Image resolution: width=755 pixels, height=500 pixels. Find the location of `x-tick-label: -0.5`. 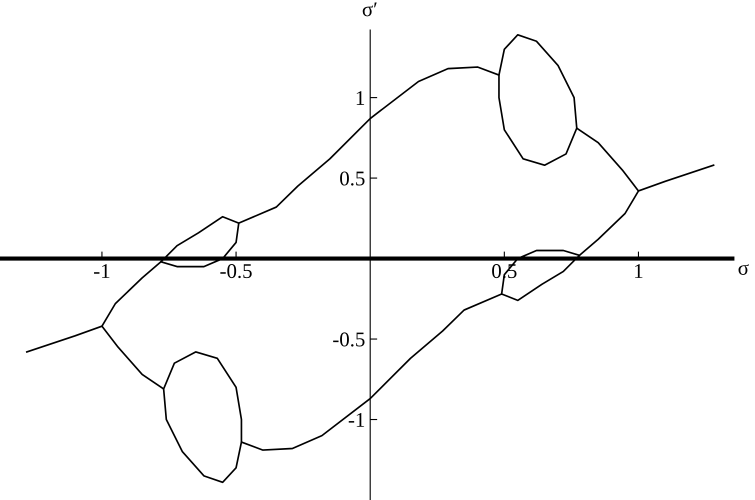

x-tick-label: -0.5 is located at coordinates (236, 271).